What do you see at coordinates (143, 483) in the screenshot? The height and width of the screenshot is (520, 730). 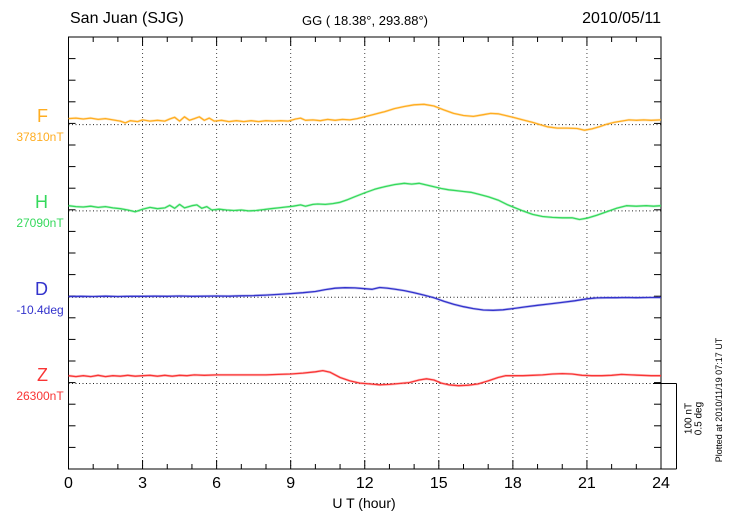 I see `x-tick-label: 3` at bounding box center [143, 483].